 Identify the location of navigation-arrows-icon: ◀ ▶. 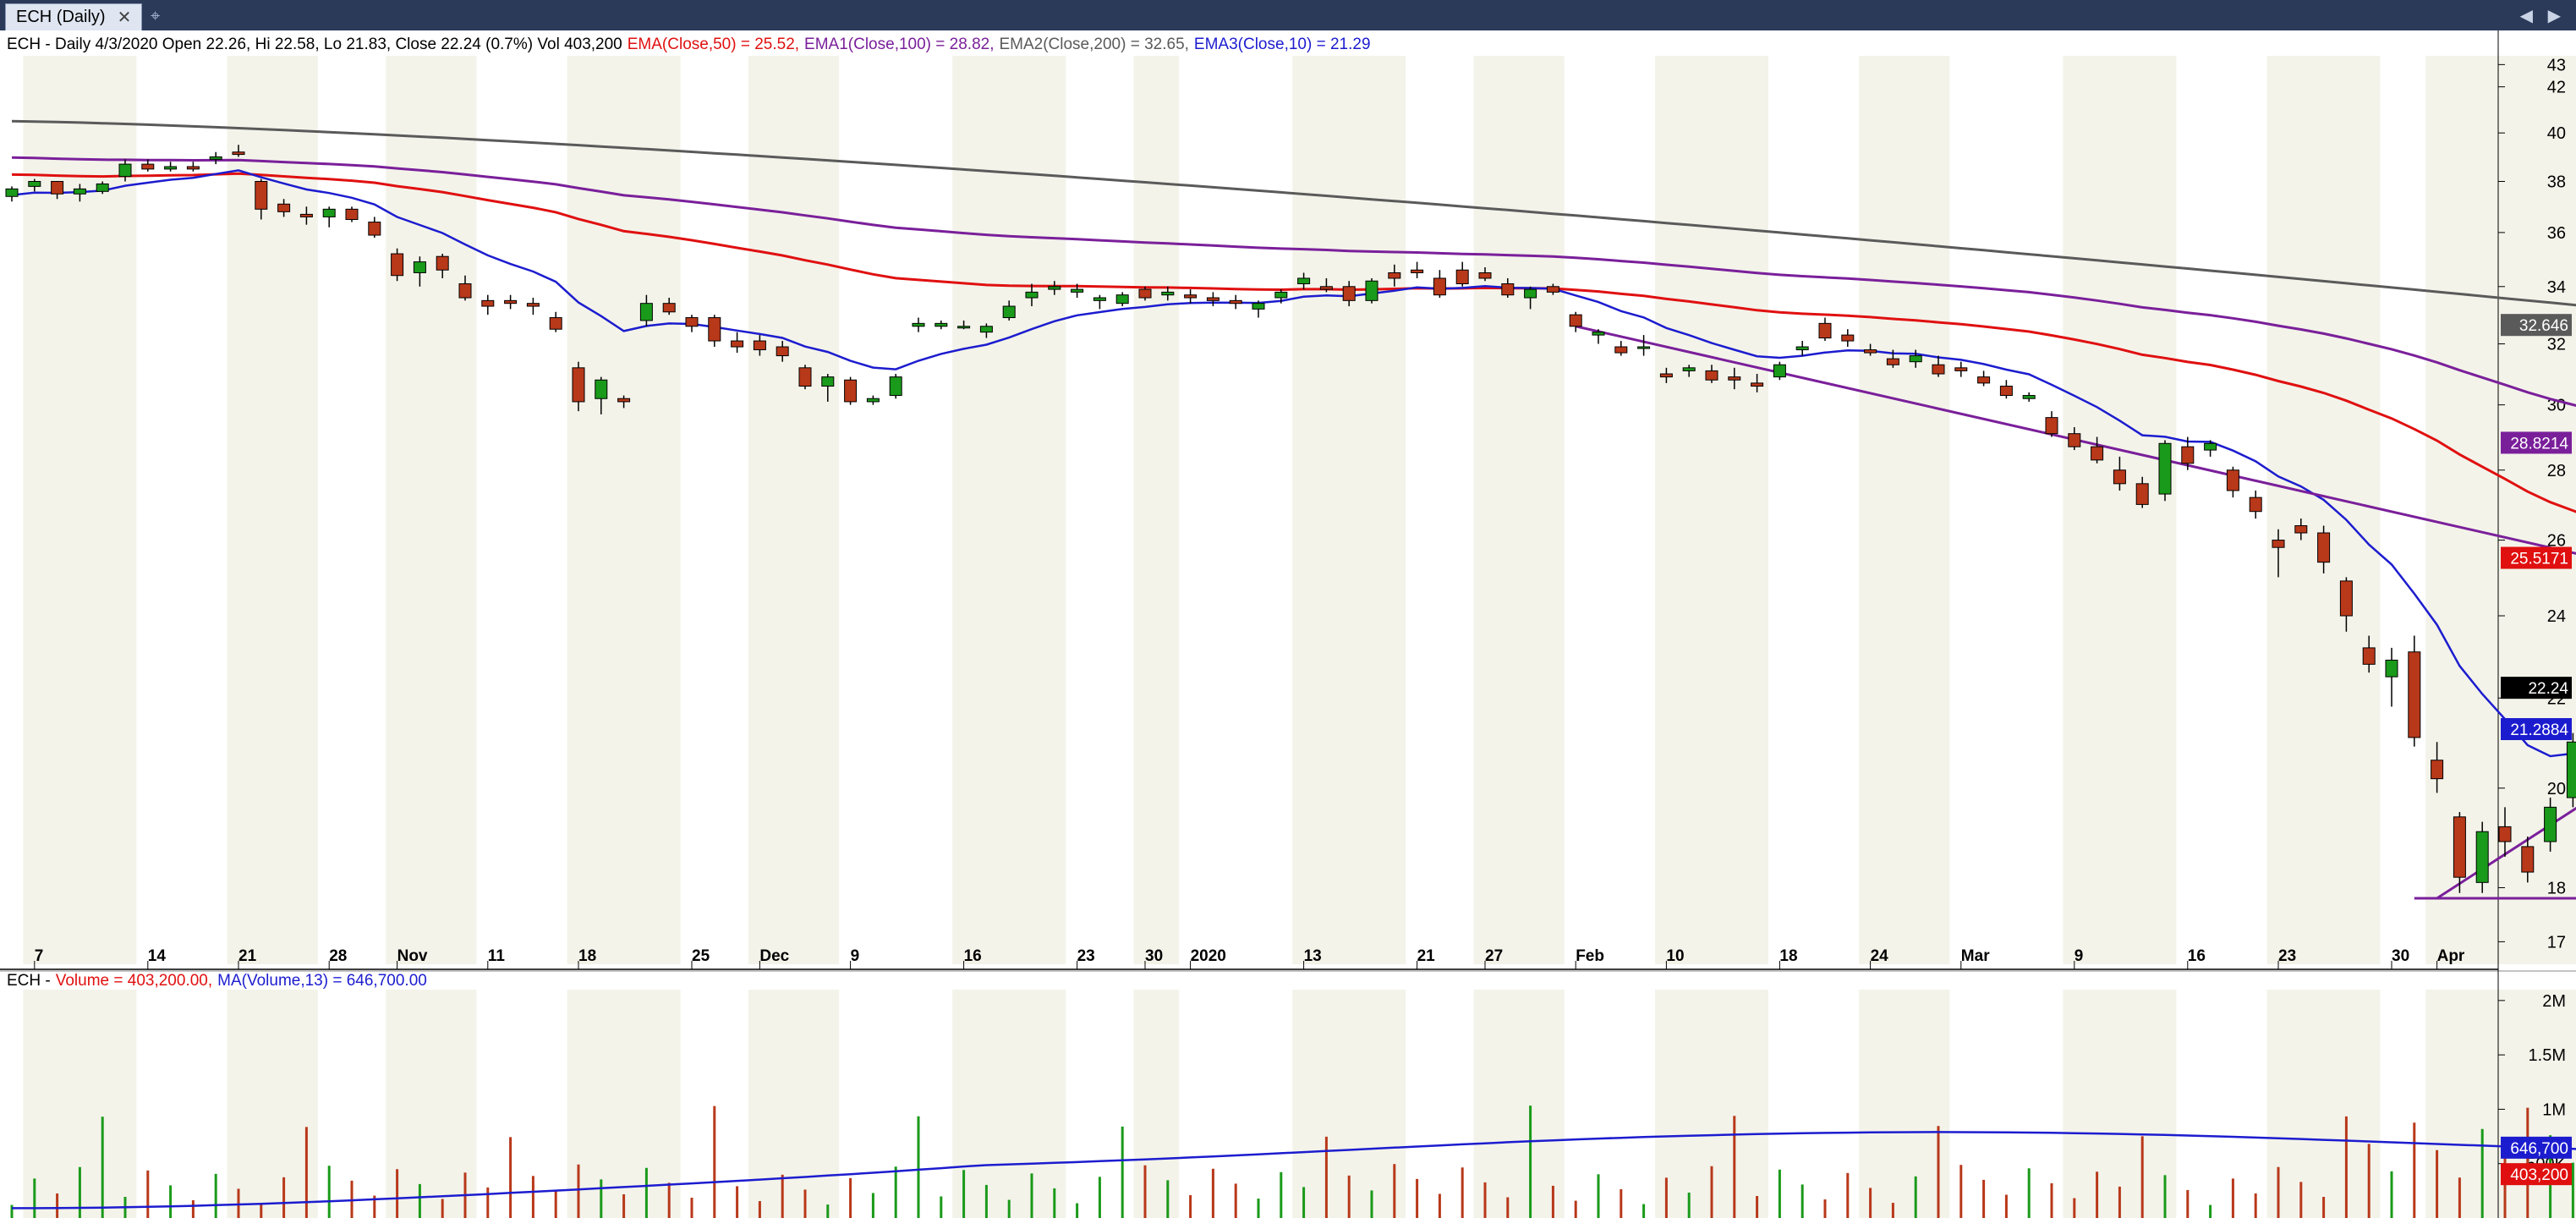
(2542, 16).